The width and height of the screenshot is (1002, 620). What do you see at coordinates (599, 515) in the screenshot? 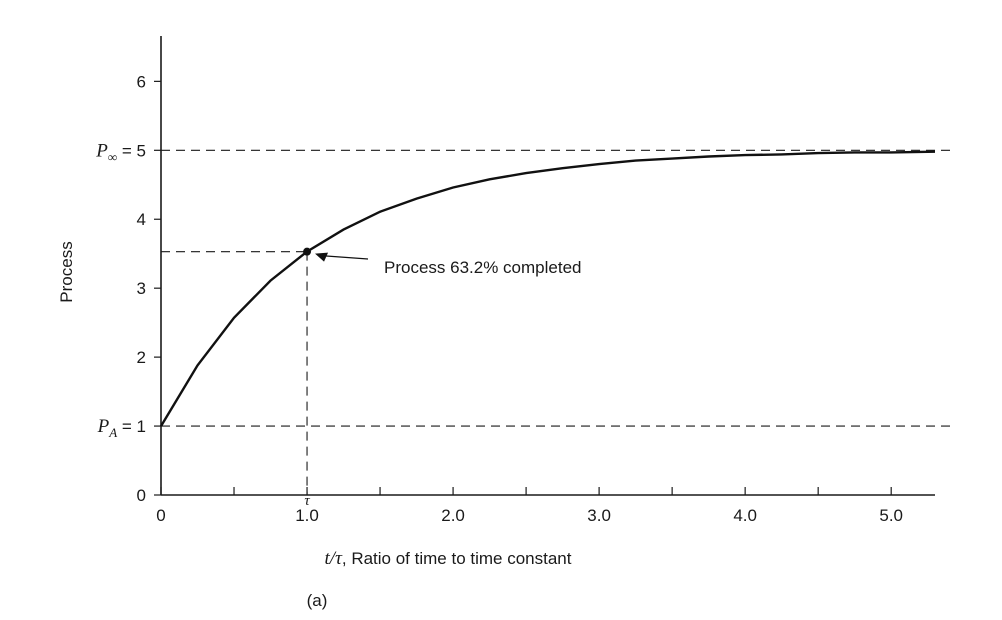
I see `x-tick-label-3_0: 3.0` at bounding box center [599, 515].